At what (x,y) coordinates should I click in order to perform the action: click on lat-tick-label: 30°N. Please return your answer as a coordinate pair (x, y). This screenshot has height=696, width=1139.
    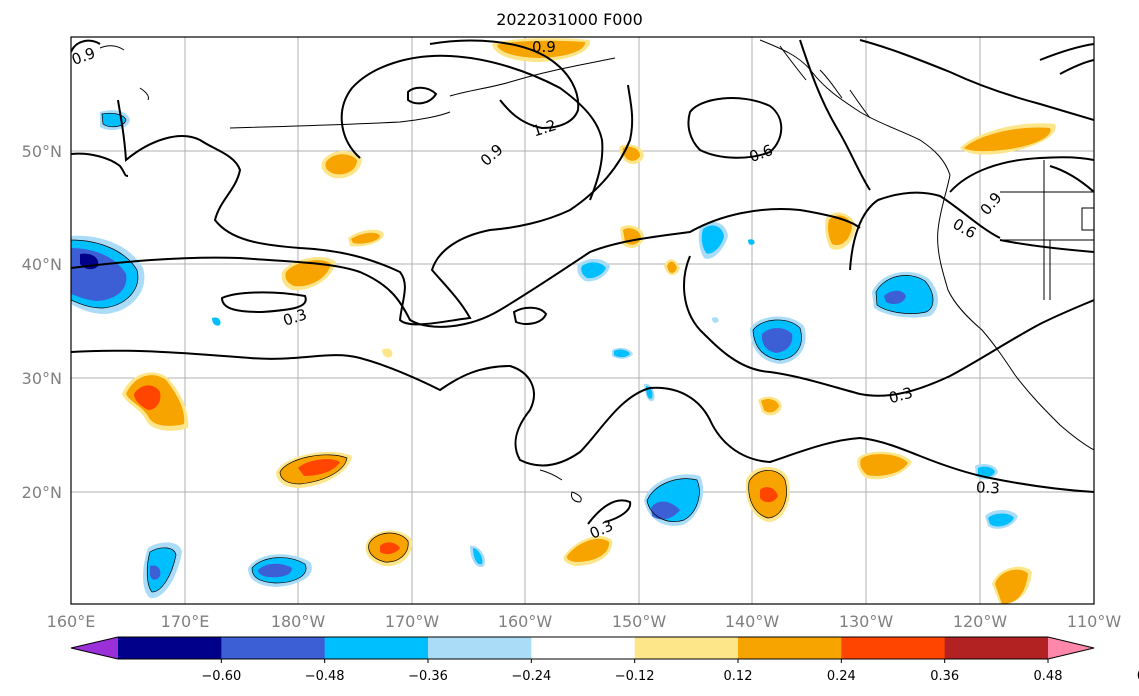
    Looking at the image, I should click on (42, 378).